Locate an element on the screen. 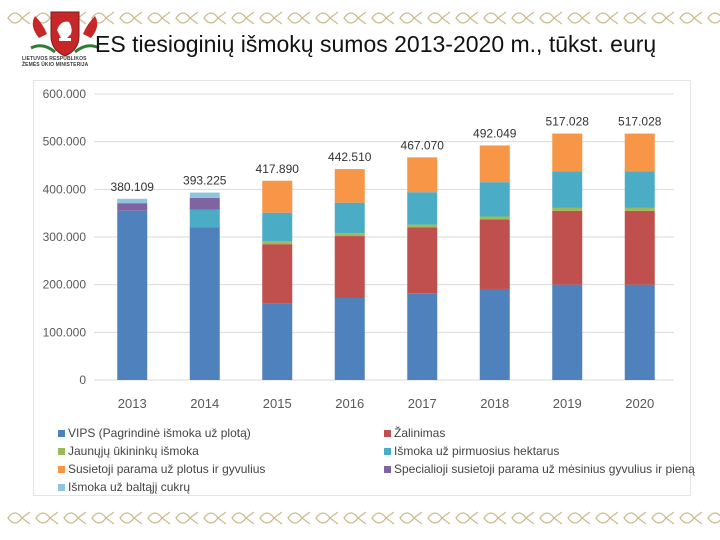 This screenshot has width=720, height=540. x-tick-label: 2020 is located at coordinates (639, 403).